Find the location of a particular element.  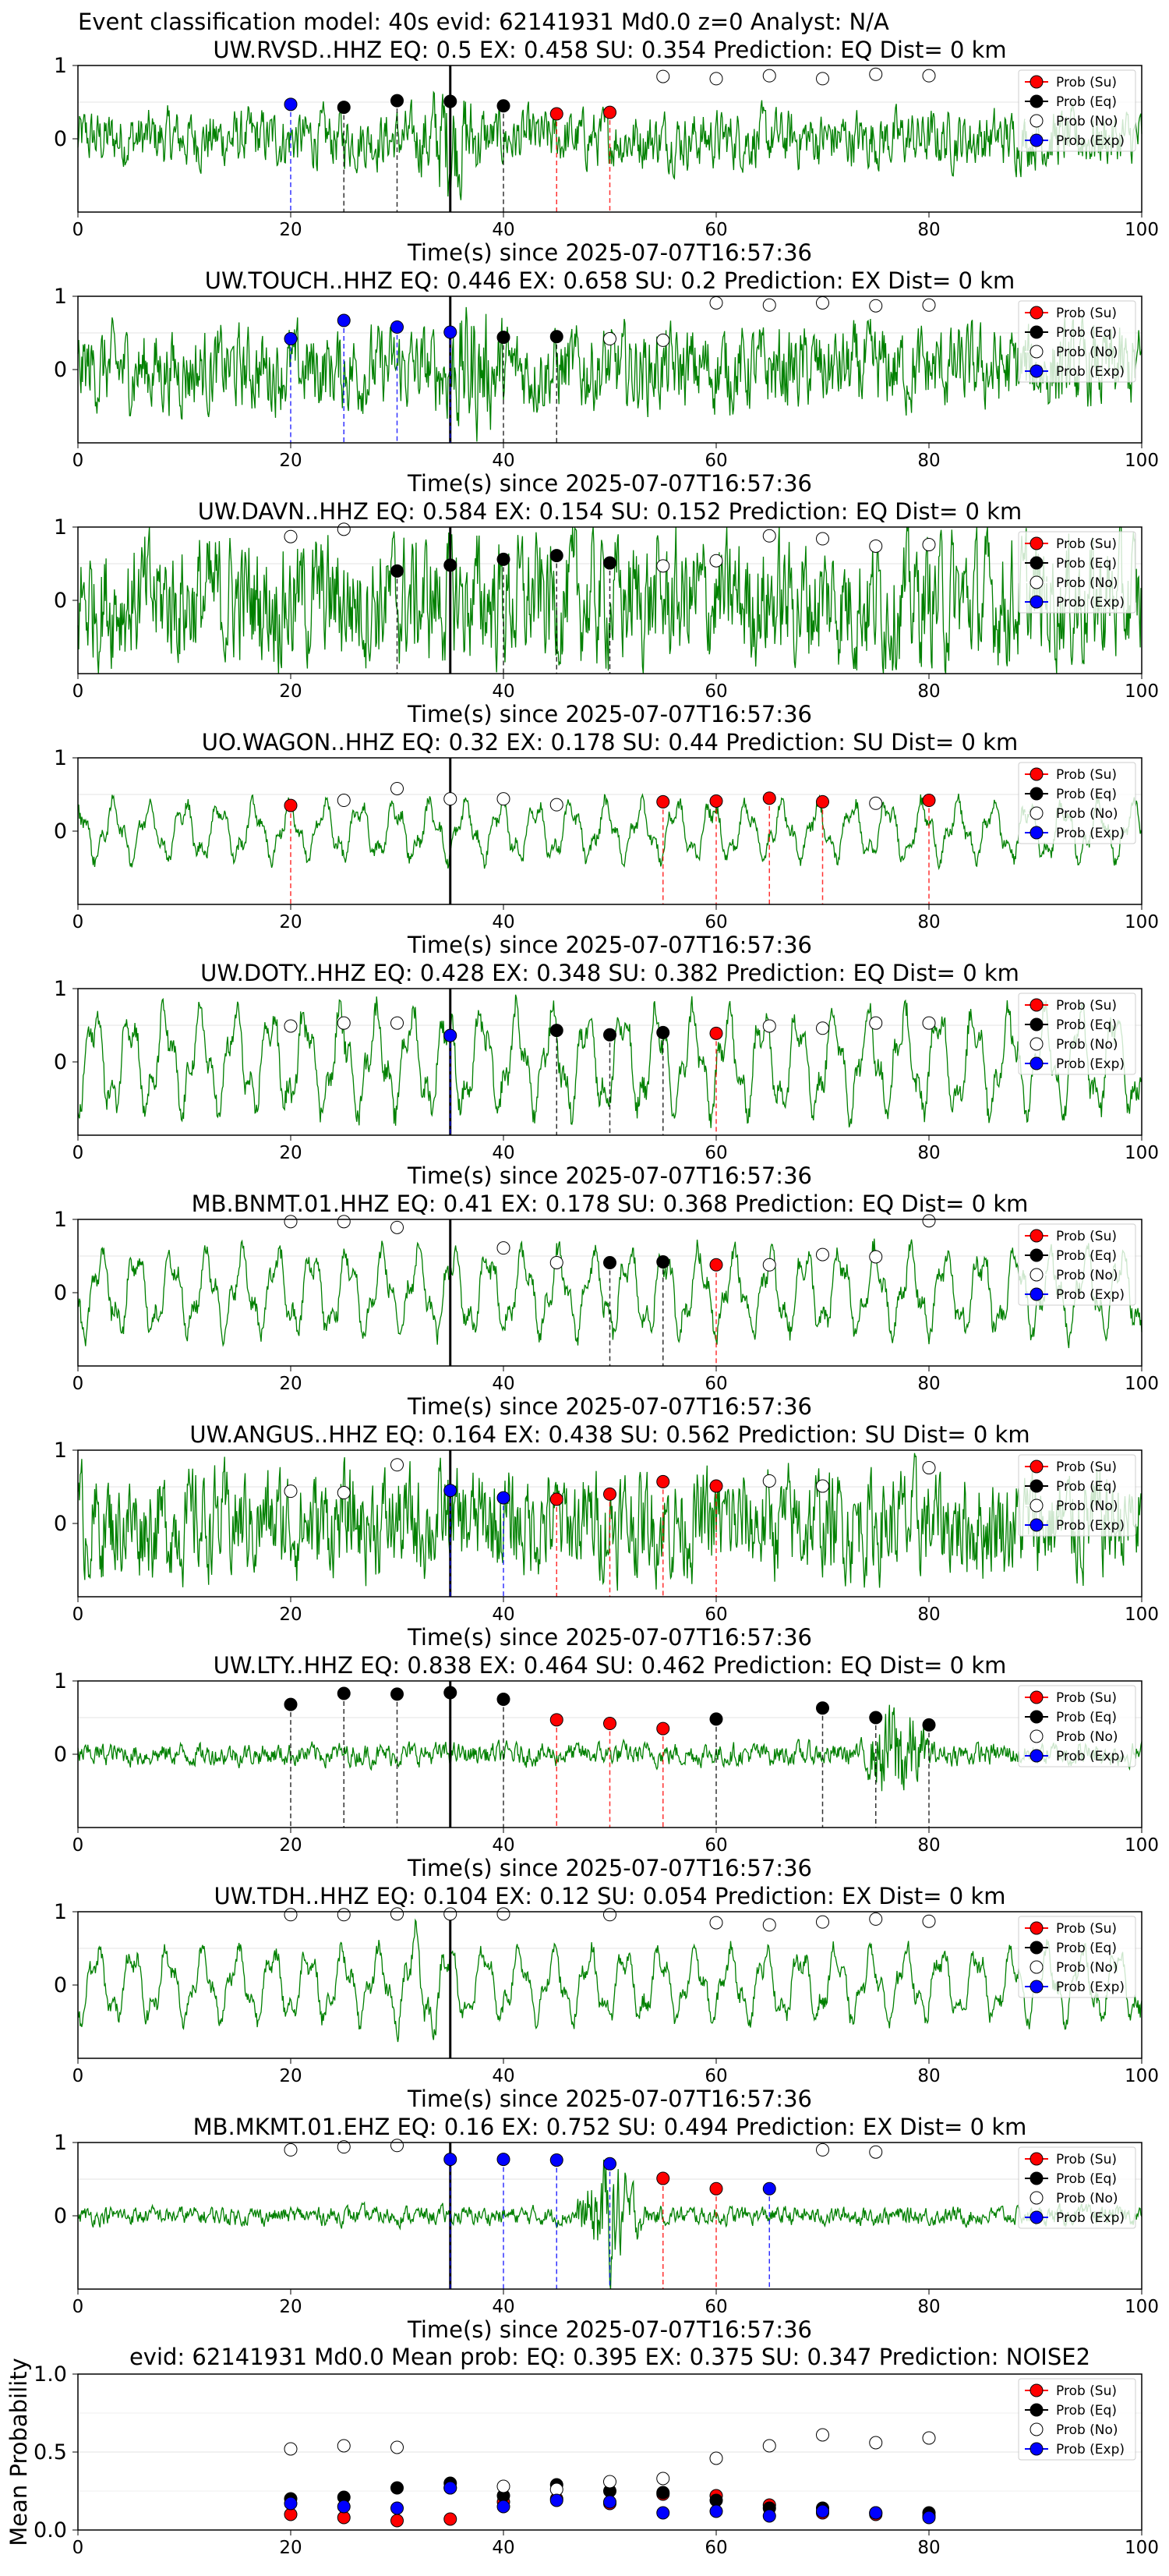

waveform-trace is located at coordinates (610, 1061).